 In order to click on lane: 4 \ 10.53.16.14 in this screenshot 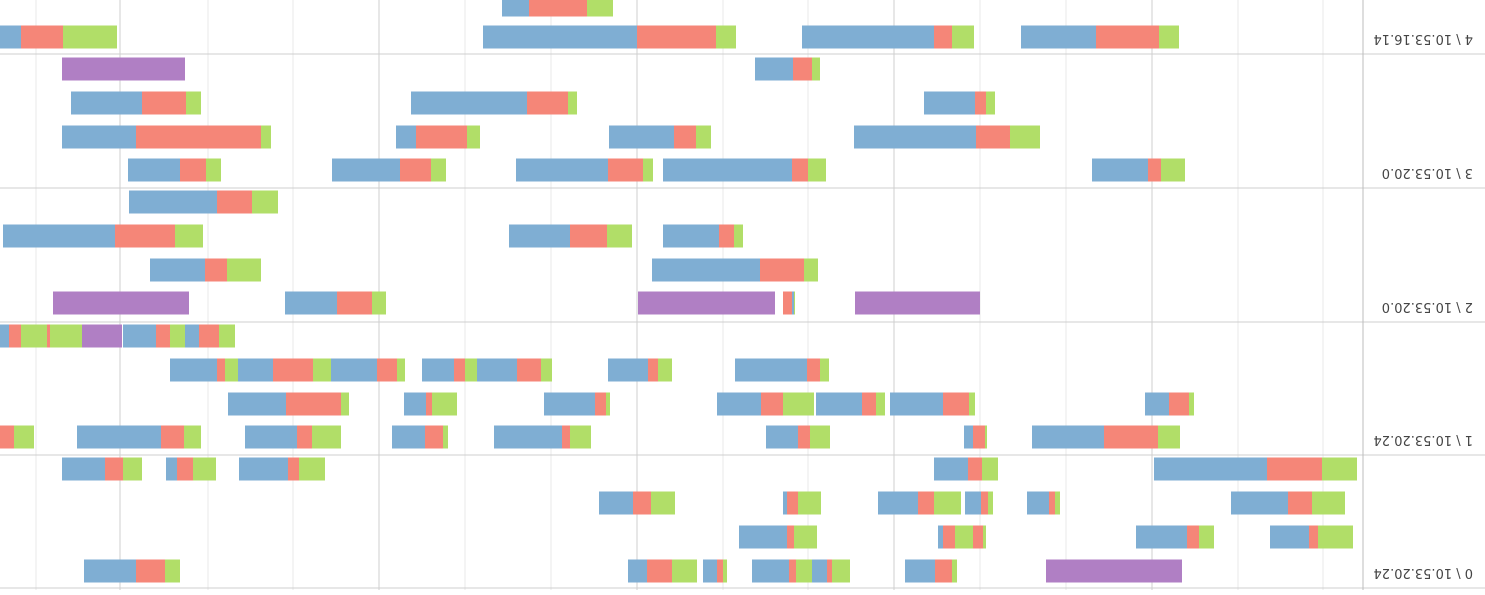, I will do `click(736, 24)`.